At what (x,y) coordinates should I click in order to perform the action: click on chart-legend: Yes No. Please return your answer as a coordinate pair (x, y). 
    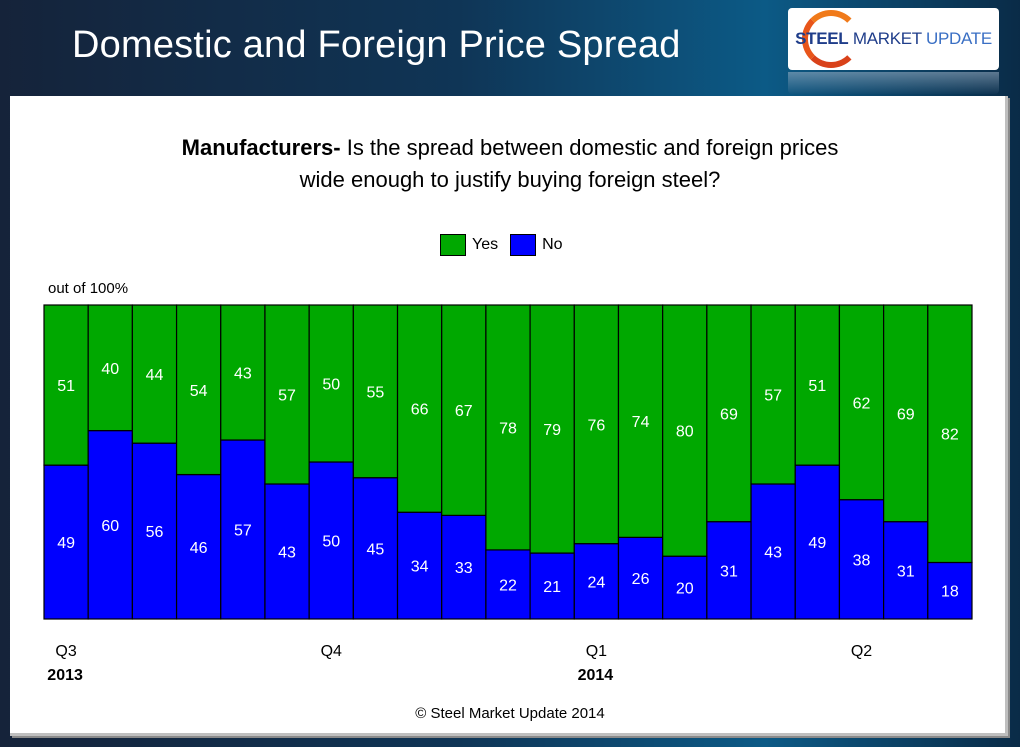
    Looking at the image, I should click on (504, 245).